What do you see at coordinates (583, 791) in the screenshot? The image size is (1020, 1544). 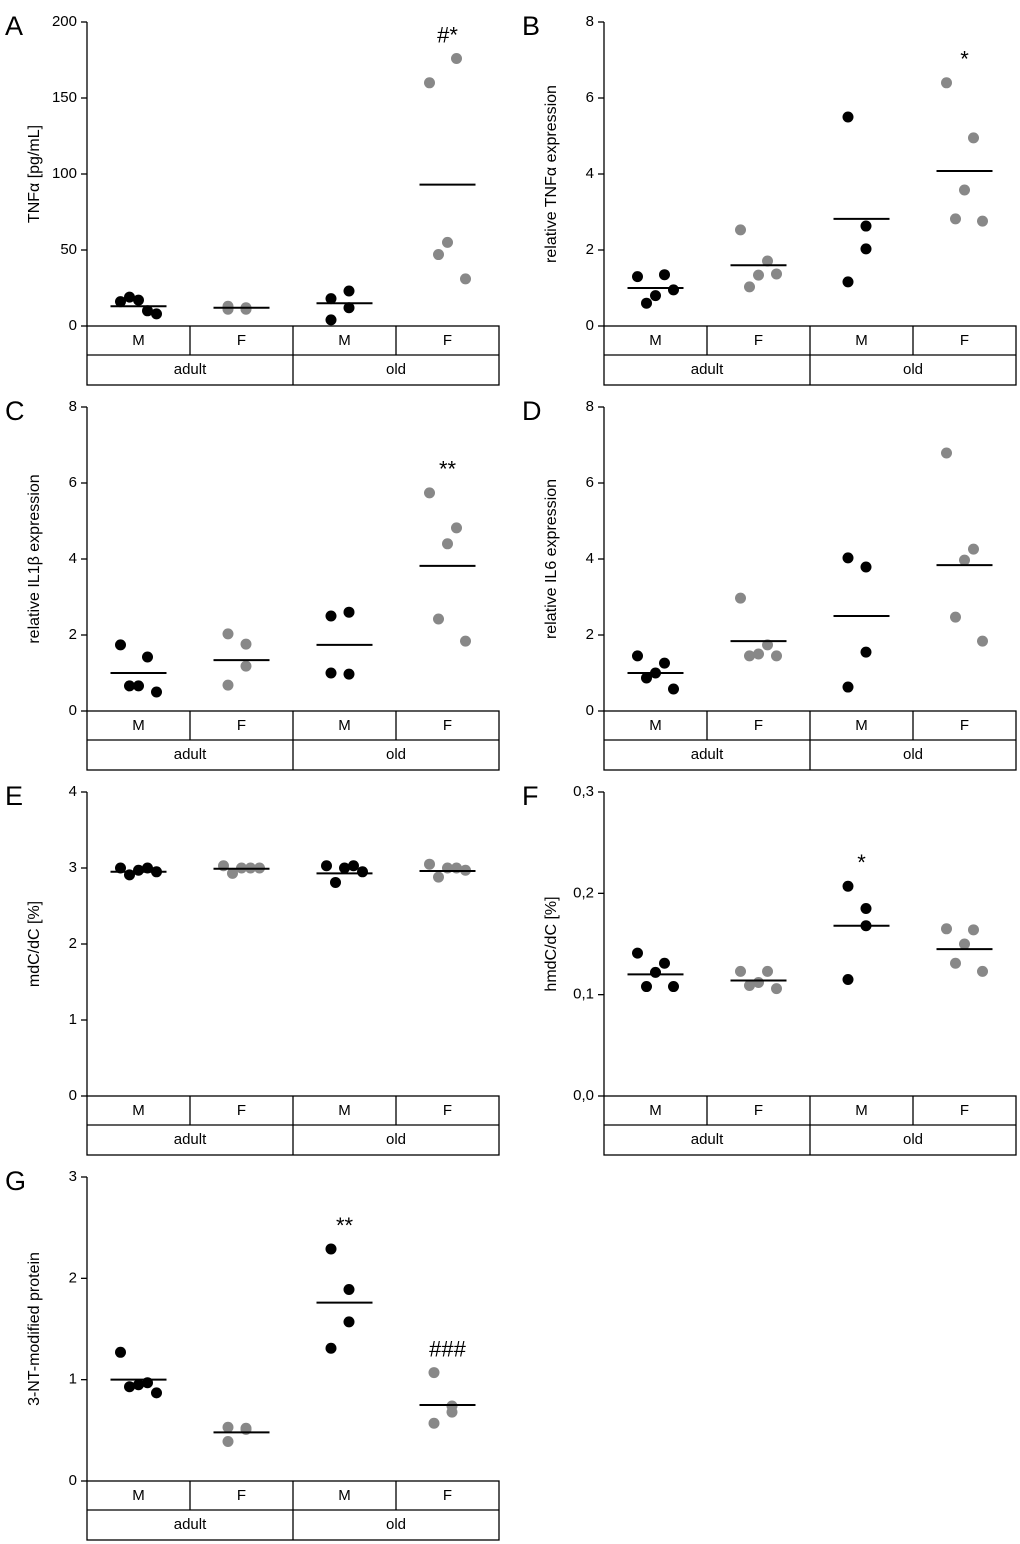 I see `y-tick-label: 0,3` at bounding box center [583, 791].